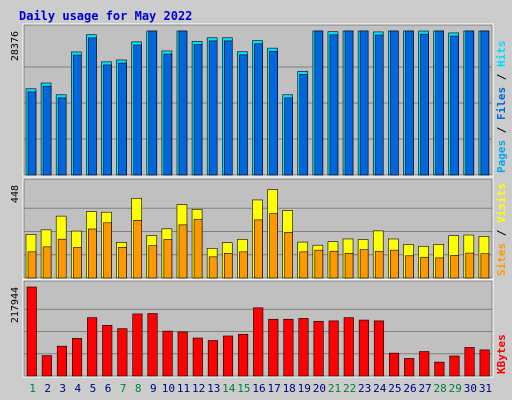 Image resolution: width=512 pixels, height=400 pixels. What do you see at coordinates (243, 388) in the screenshot?
I see `day-label-15: 15` at bounding box center [243, 388].